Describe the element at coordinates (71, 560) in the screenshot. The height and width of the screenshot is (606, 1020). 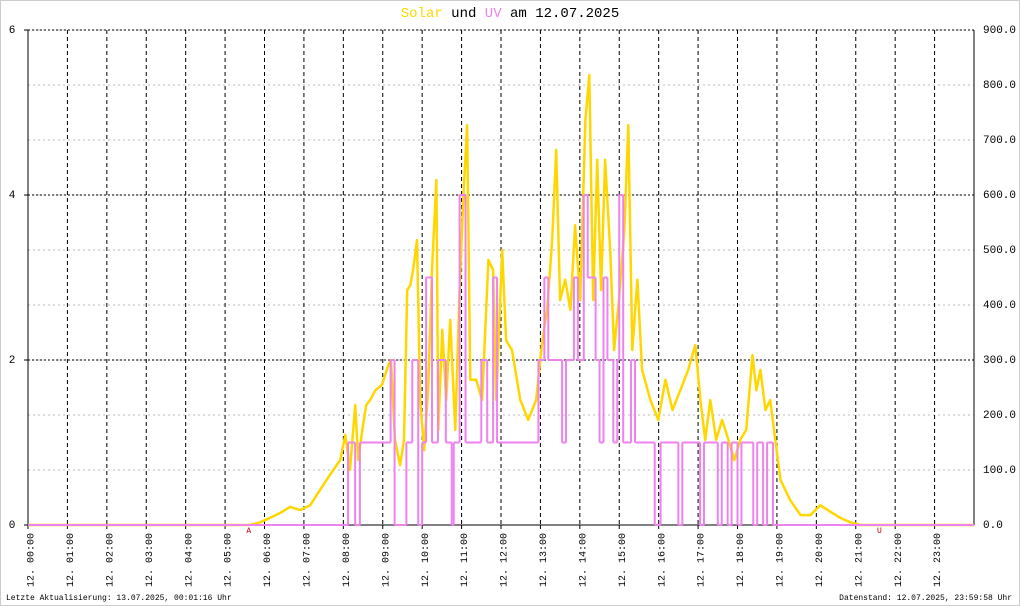
I see `x-tick-label: 12. 01:00` at that location.